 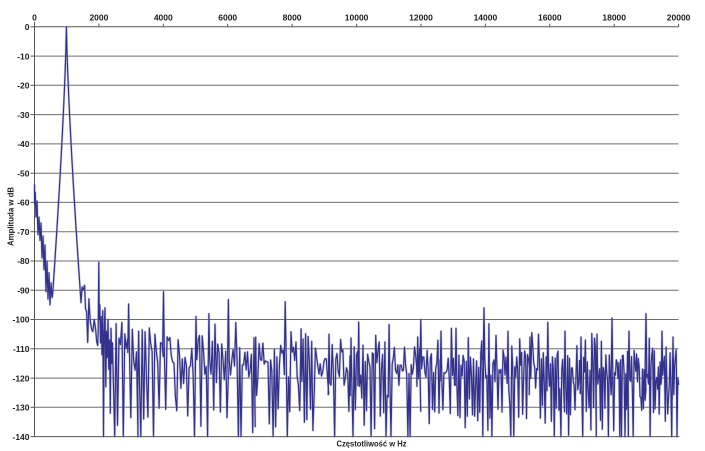 I want to click on svg-text: -30, so click(x=23, y=115).